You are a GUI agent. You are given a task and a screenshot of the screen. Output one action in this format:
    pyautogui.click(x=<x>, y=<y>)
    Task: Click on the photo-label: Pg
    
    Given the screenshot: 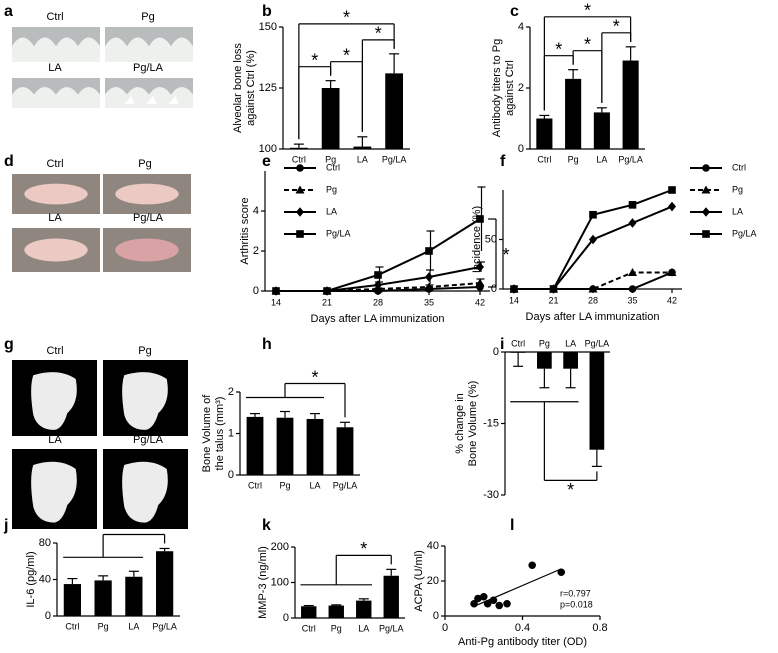 What is the action you would take?
    pyautogui.click(x=144, y=351)
    